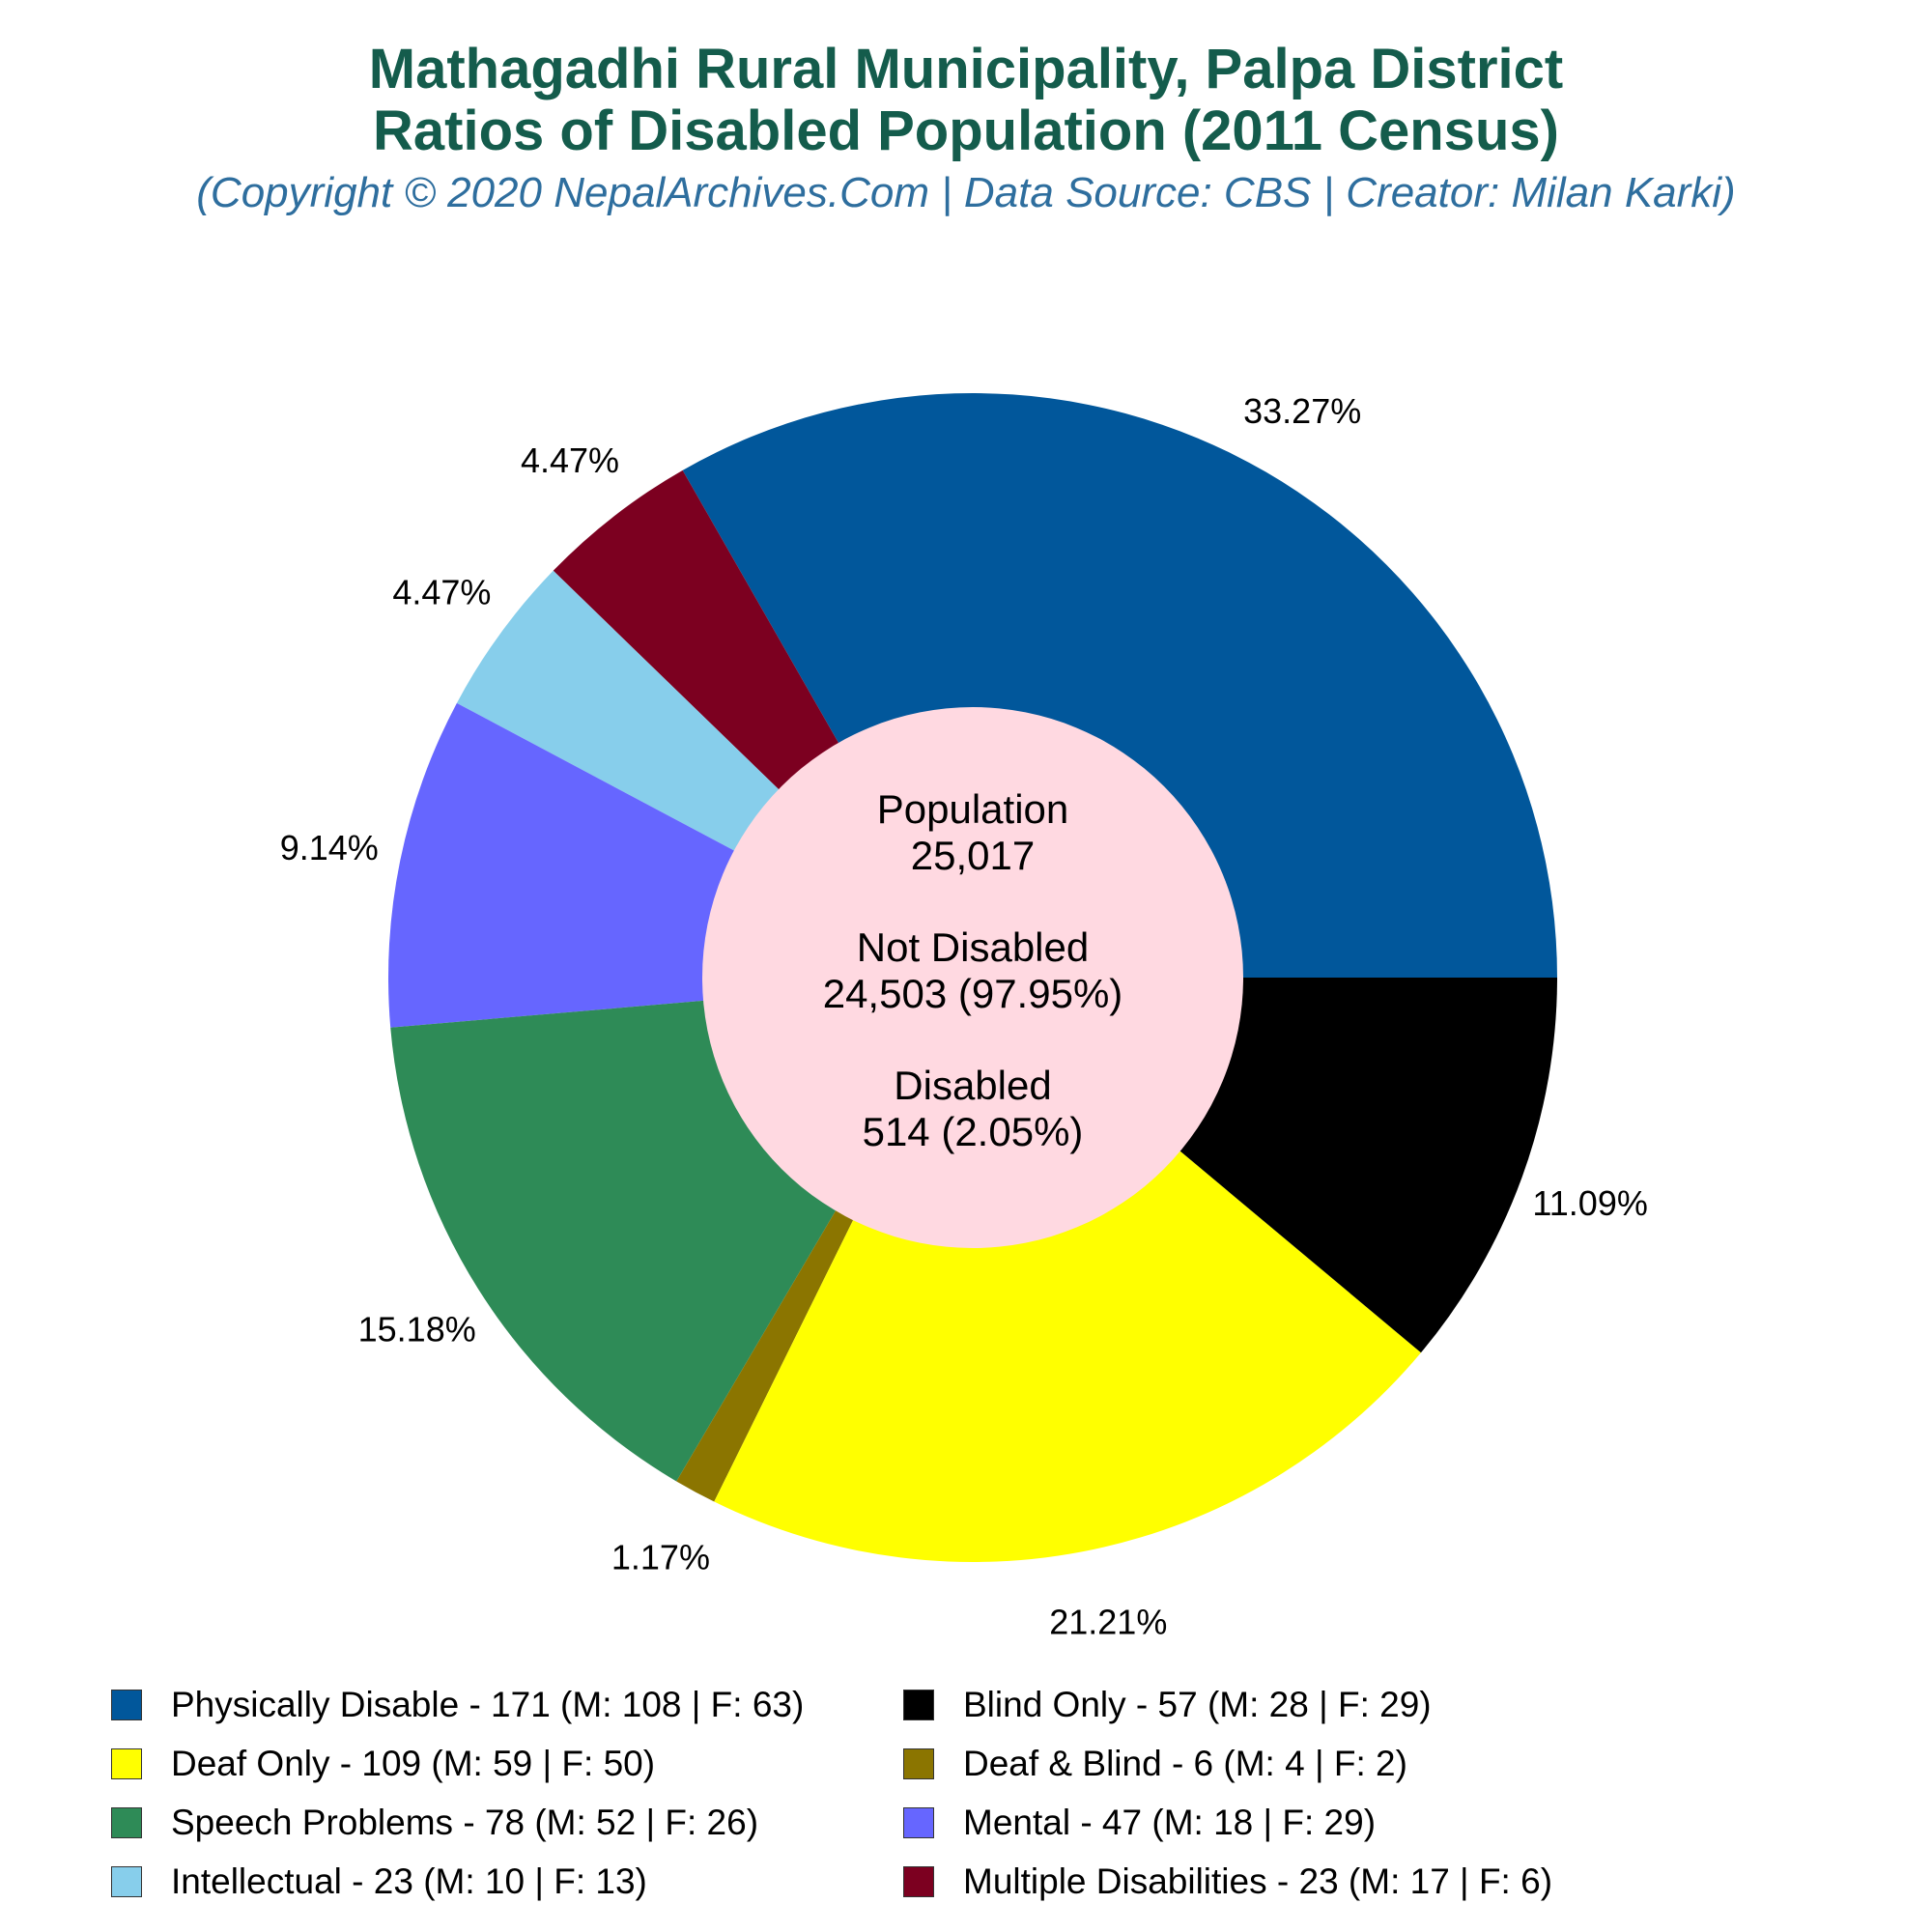 The width and height of the screenshot is (1932, 1932). What do you see at coordinates (413, 1763) in the screenshot?
I see `legend-label: Deaf Only - 109 (M: 59 | F: 50)` at bounding box center [413, 1763].